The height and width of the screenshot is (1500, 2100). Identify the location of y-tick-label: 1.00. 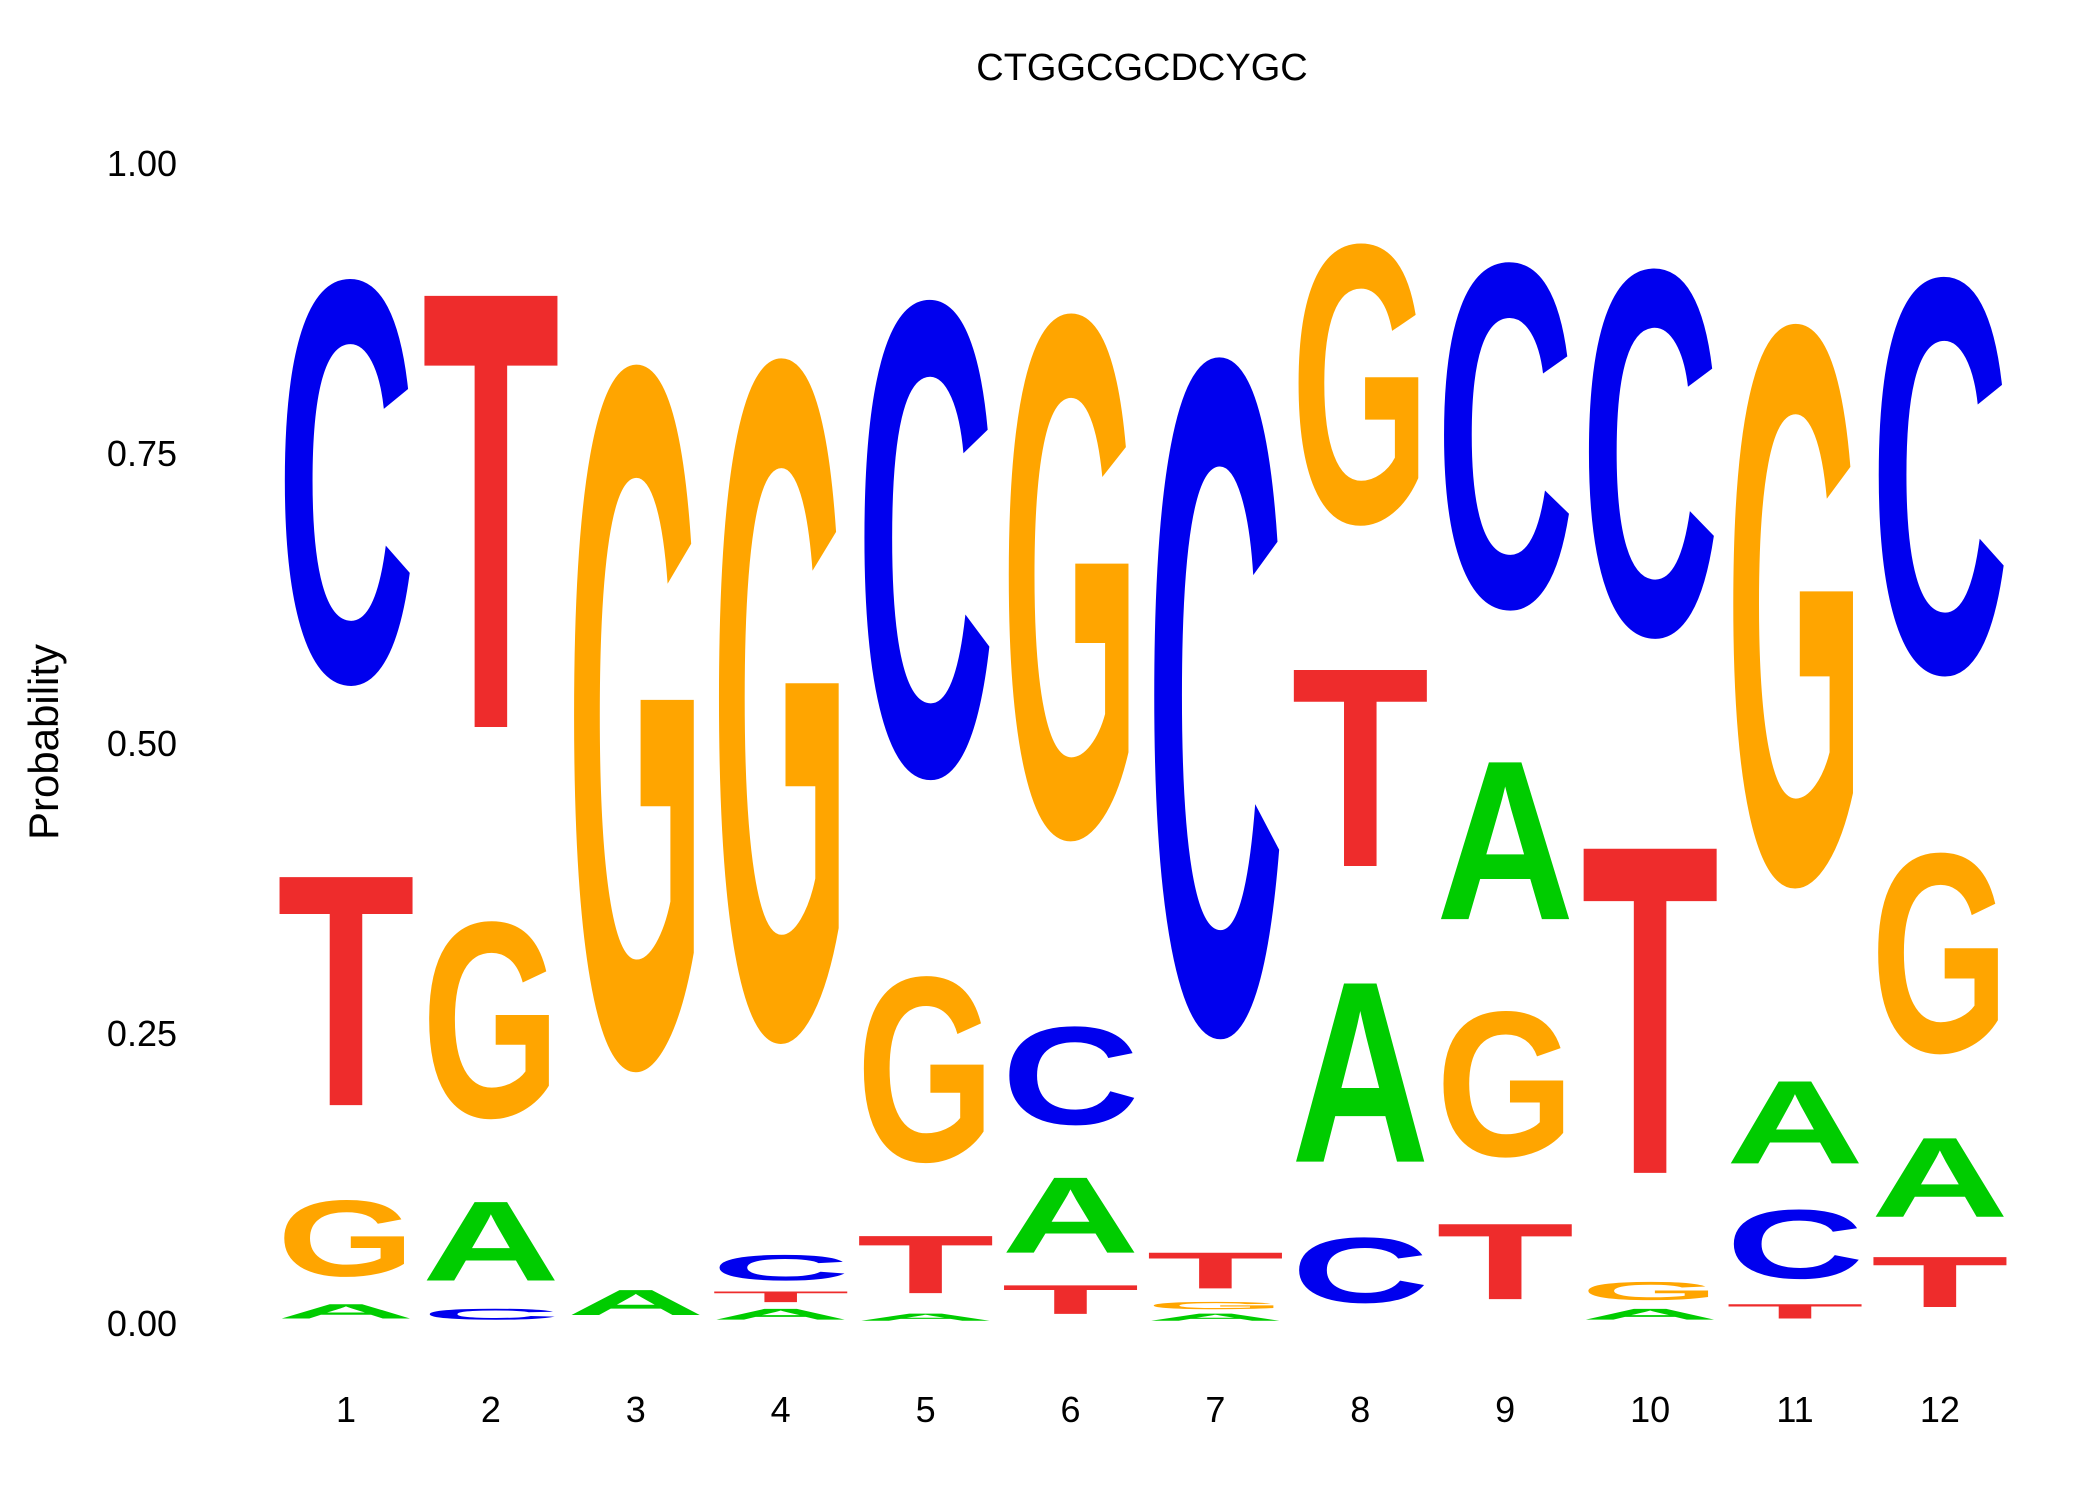
(142, 163).